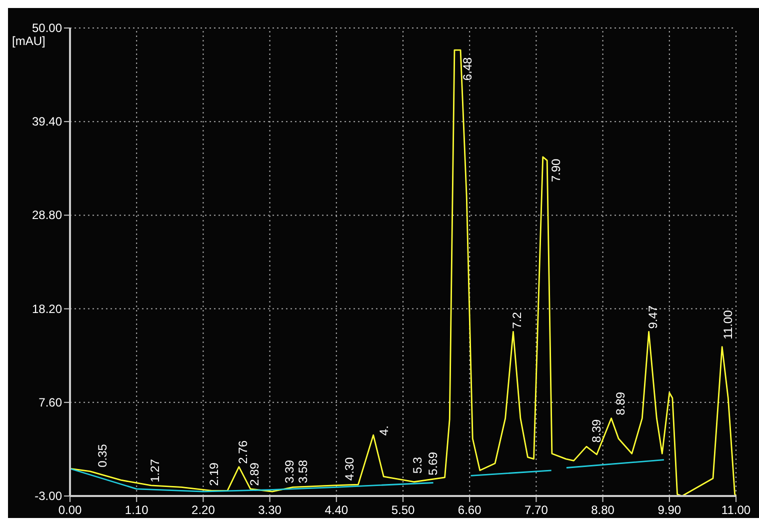 Image resolution: width=759 pixels, height=526 pixels. Describe the element at coordinates (47, 28) in the screenshot. I see `y-tick-label: 50.00` at that location.